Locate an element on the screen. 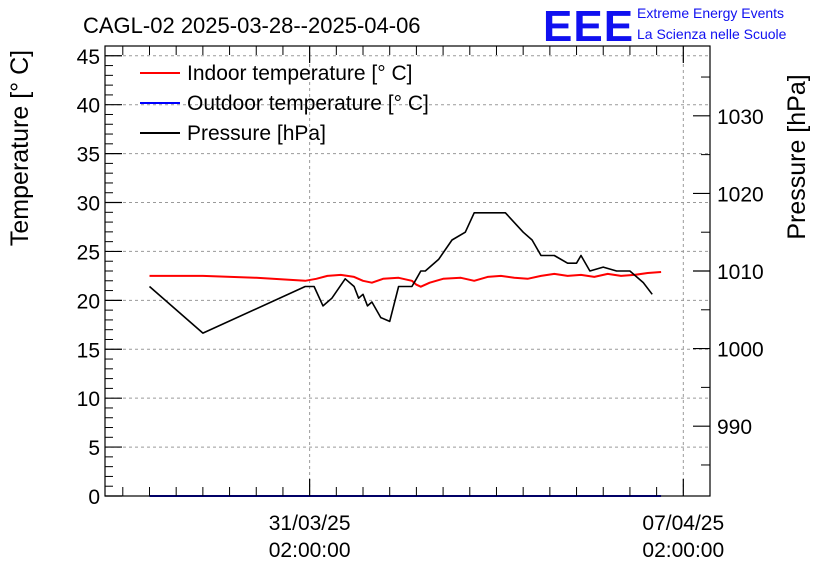 The width and height of the screenshot is (836, 572). left-tick-label: 40 is located at coordinates (88, 106).